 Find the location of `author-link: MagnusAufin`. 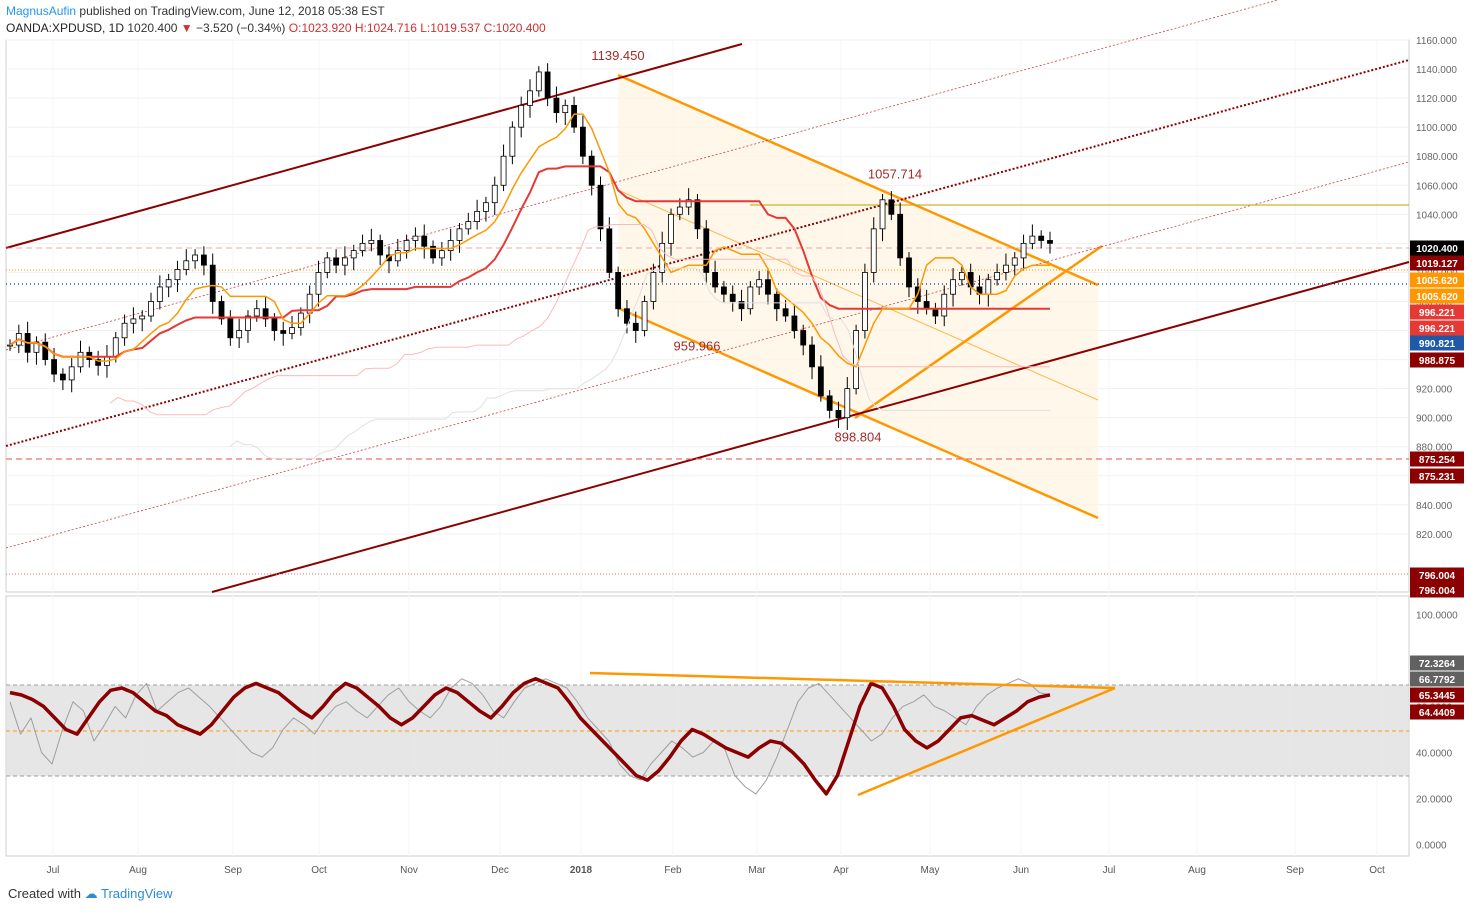

author-link: MagnusAufin is located at coordinates (41, 11).